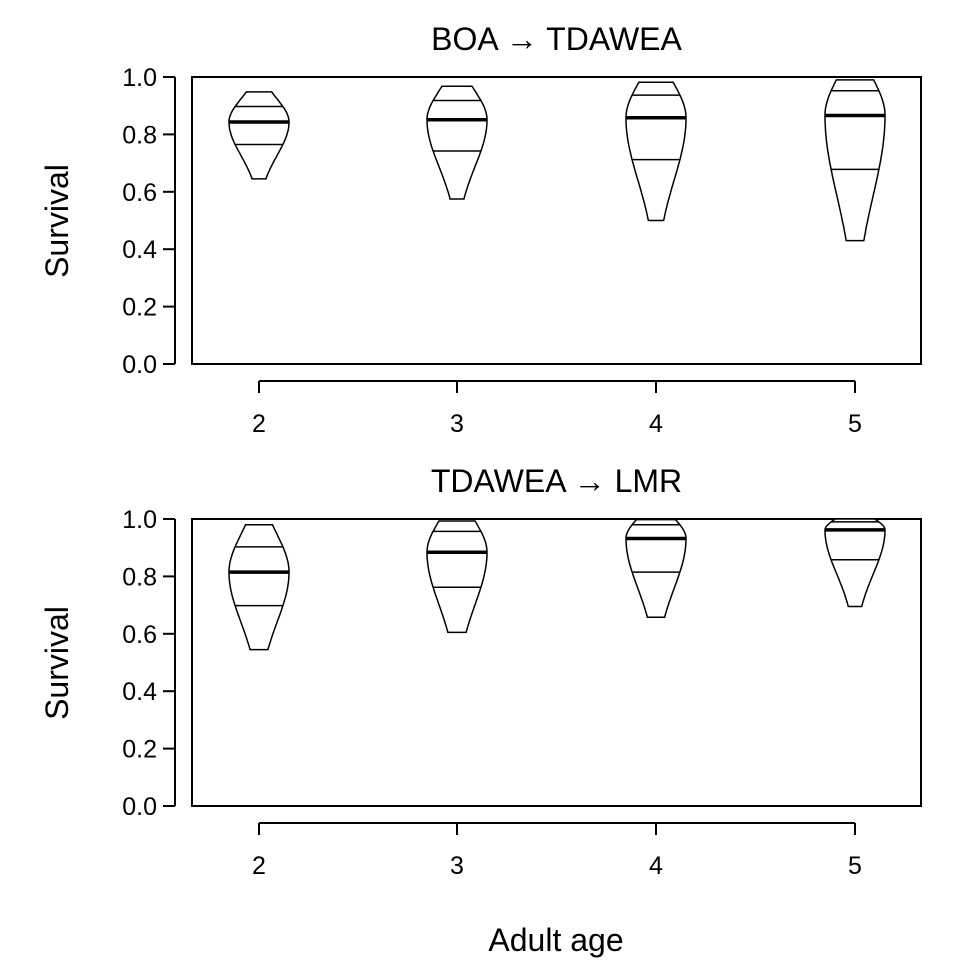 This screenshot has height=960, width=960. I want to click on chart-title: TDAWEA → LMR, so click(556, 481).